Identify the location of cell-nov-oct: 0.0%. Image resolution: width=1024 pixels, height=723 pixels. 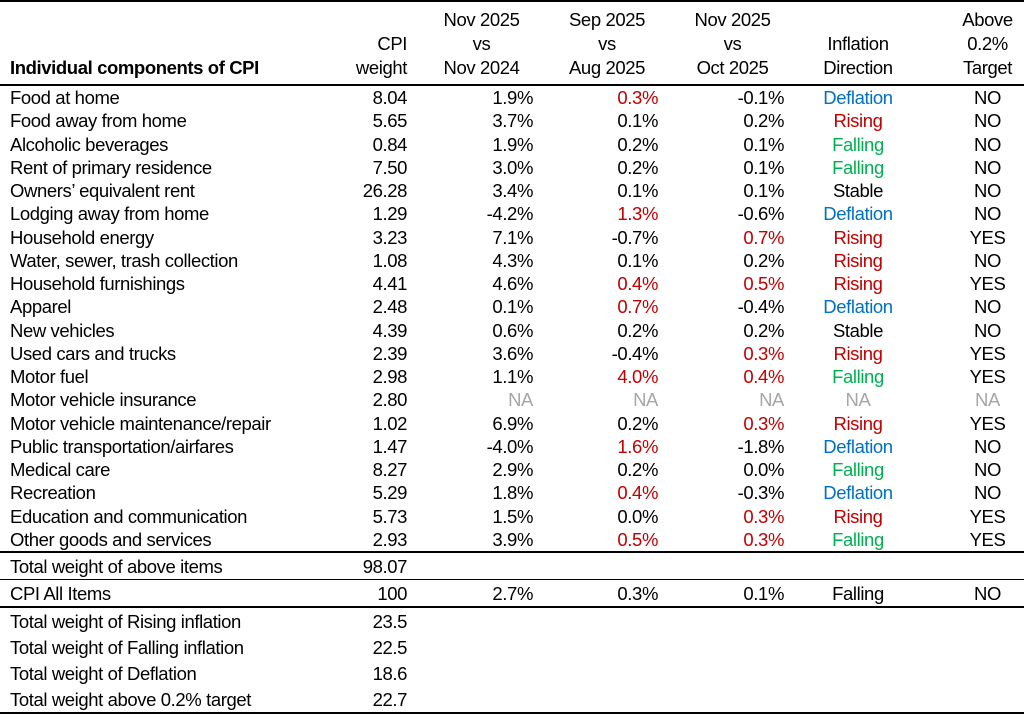
(763, 470).